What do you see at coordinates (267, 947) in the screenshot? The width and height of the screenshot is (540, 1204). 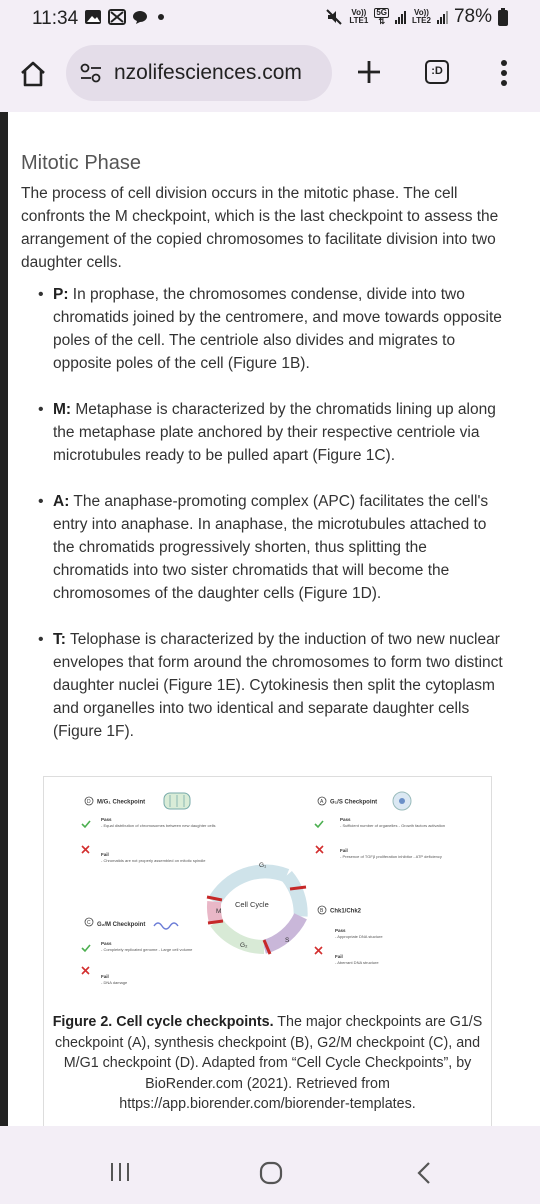 I see `s-marker` at bounding box center [267, 947].